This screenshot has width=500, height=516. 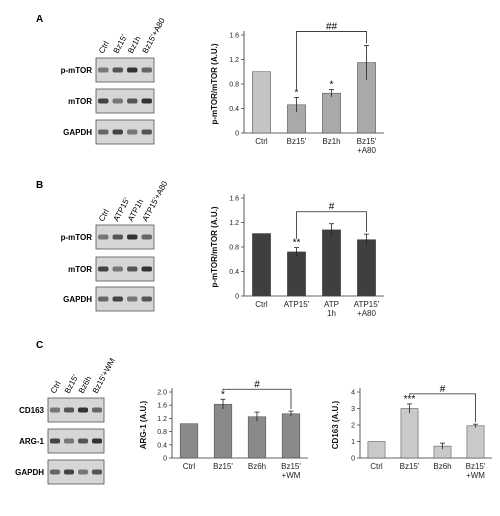 I want to click on y-tick-label: 2, so click(x=353, y=426).